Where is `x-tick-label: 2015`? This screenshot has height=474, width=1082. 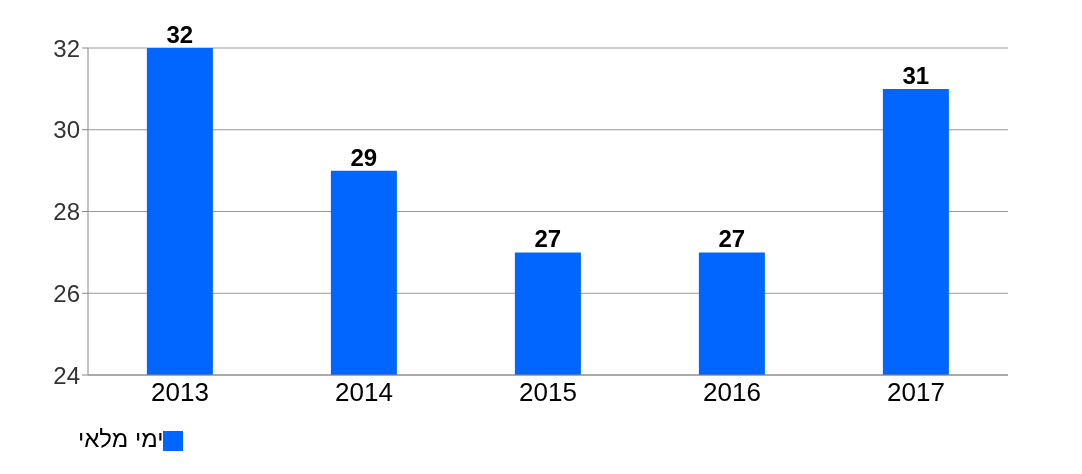
x-tick-label: 2015 is located at coordinates (548, 392).